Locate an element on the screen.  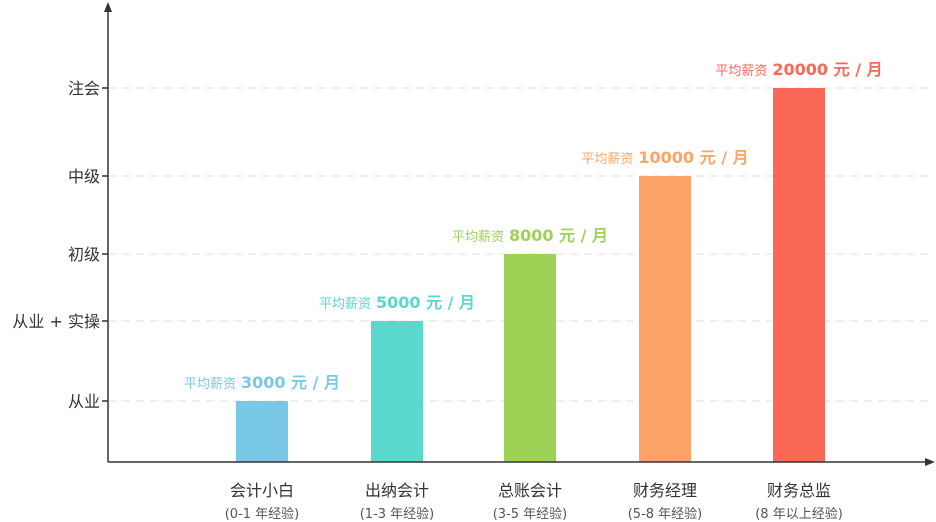
bar-label-value: 8000 元 / 月 is located at coordinates (558, 235).